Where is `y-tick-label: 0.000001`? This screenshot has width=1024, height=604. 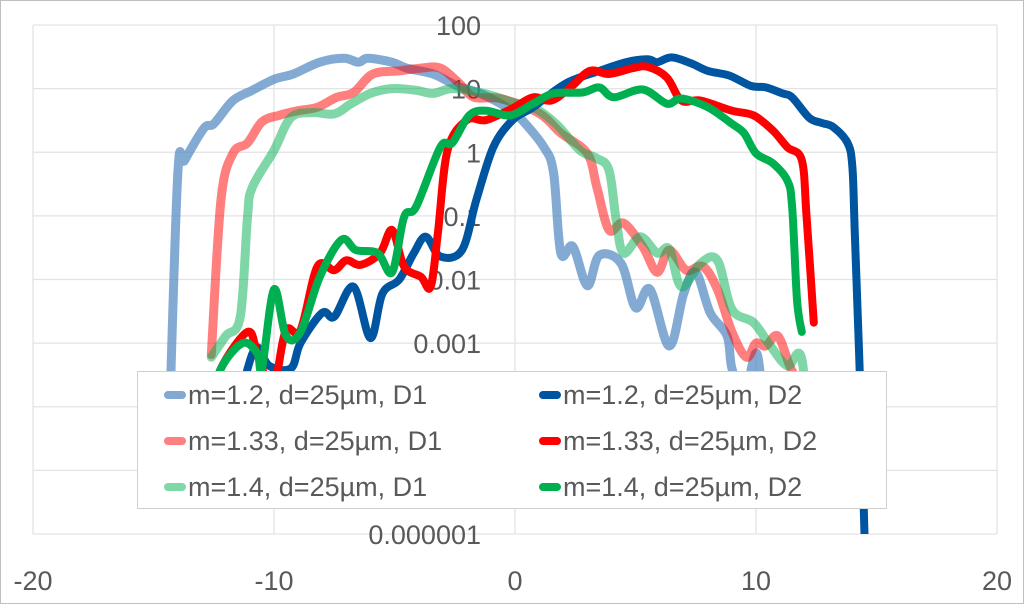 y-tick-label: 0.000001 is located at coordinates (424, 535).